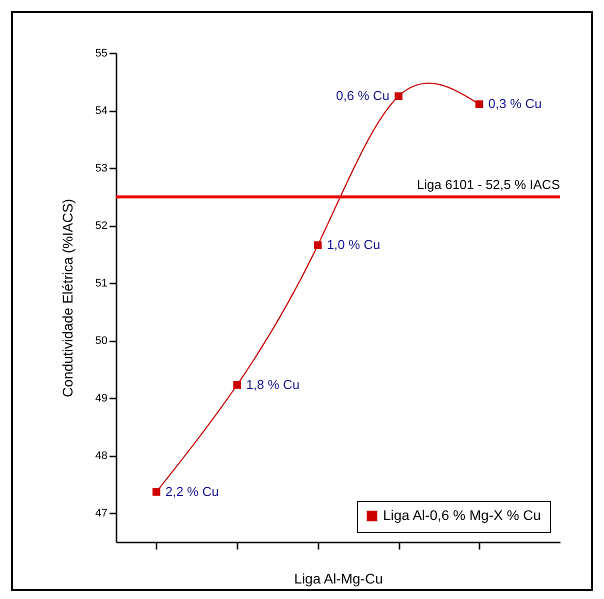  I want to click on annotation: 0,3 % Cu, so click(515, 104).